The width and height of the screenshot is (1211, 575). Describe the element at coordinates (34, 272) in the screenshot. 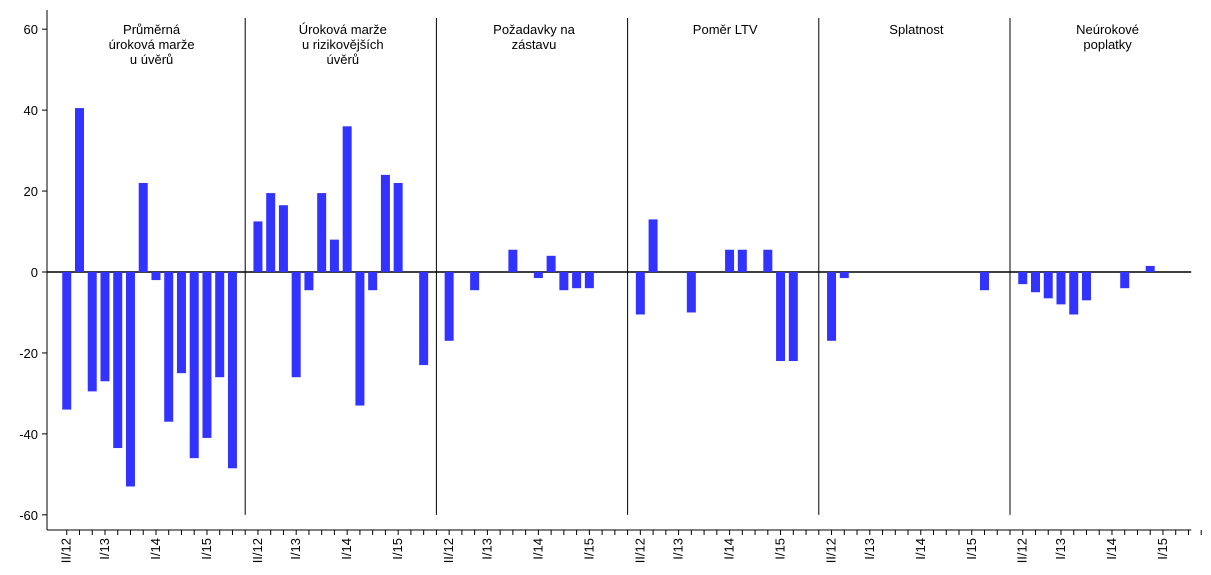

I see `y-tick-label: 0` at that location.